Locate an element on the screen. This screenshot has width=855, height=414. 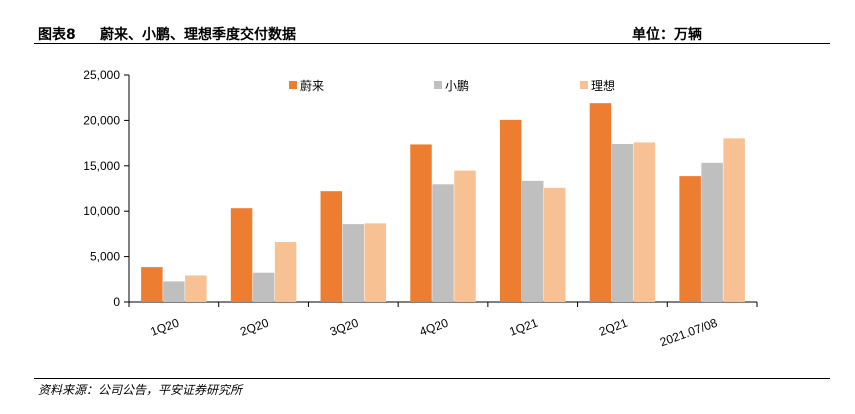
x-tick-label: 4Q20 is located at coordinates (434, 327).